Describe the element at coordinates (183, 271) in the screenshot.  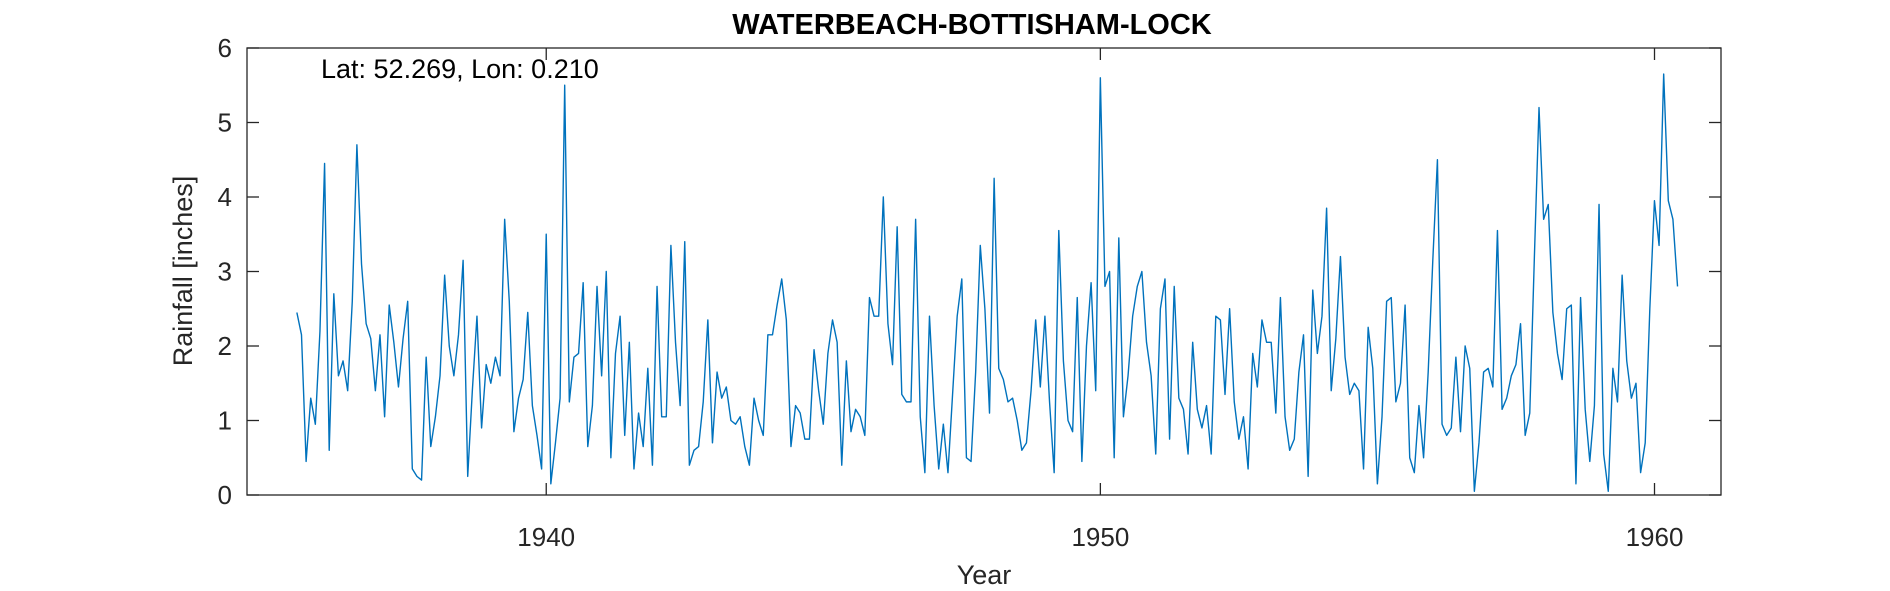
I see `y-axis-label: Rainfall [inches]` at that location.